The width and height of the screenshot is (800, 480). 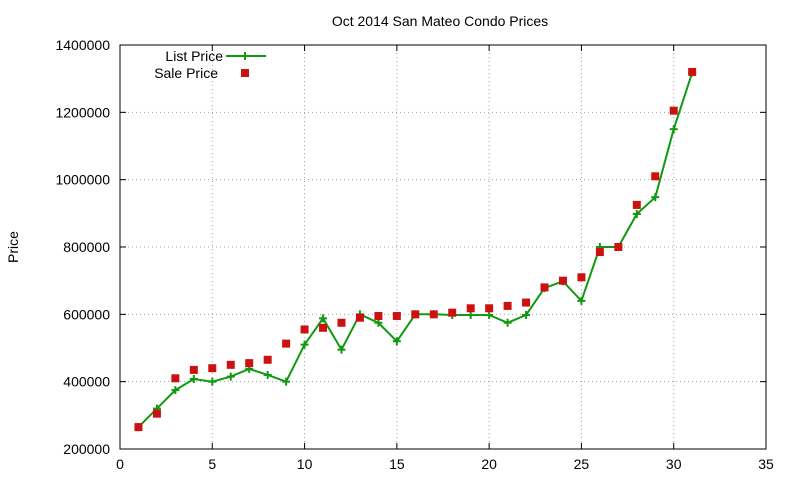 What do you see at coordinates (13, 247) in the screenshot?
I see `y-axis-label: Price` at bounding box center [13, 247].